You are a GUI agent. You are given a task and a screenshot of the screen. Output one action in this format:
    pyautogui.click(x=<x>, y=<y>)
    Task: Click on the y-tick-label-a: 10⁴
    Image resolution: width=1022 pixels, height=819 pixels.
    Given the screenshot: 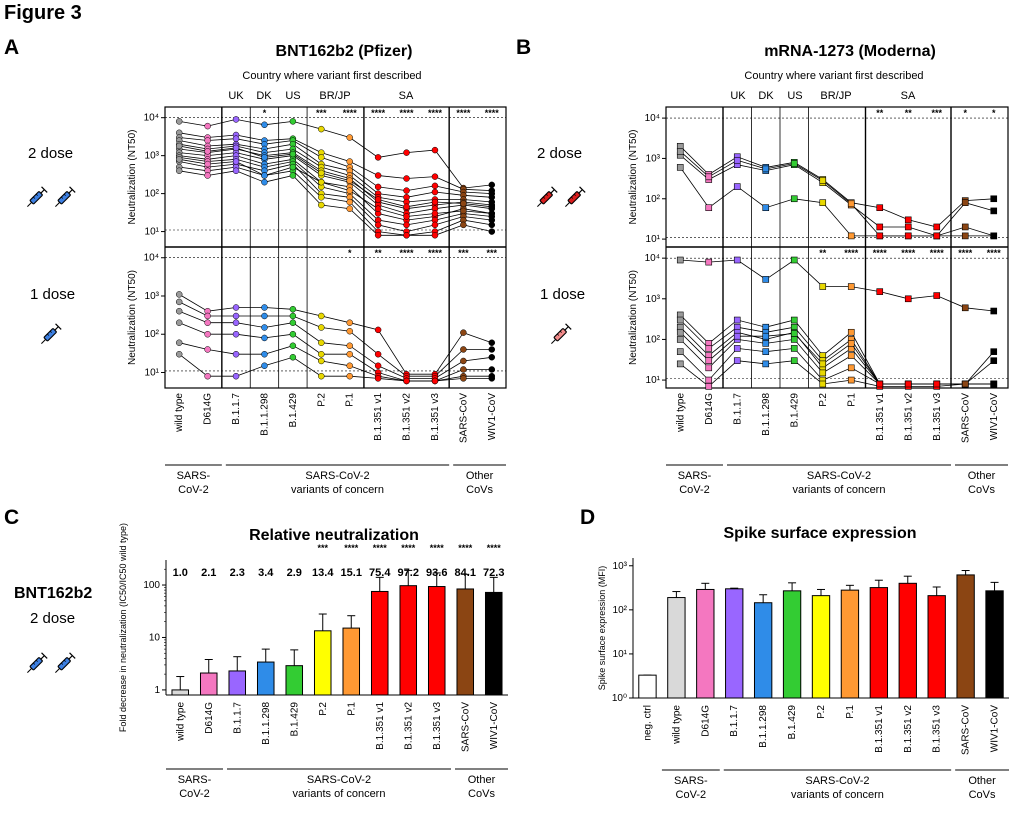 What is the action you would take?
    pyautogui.click(x=151, y=258)
    